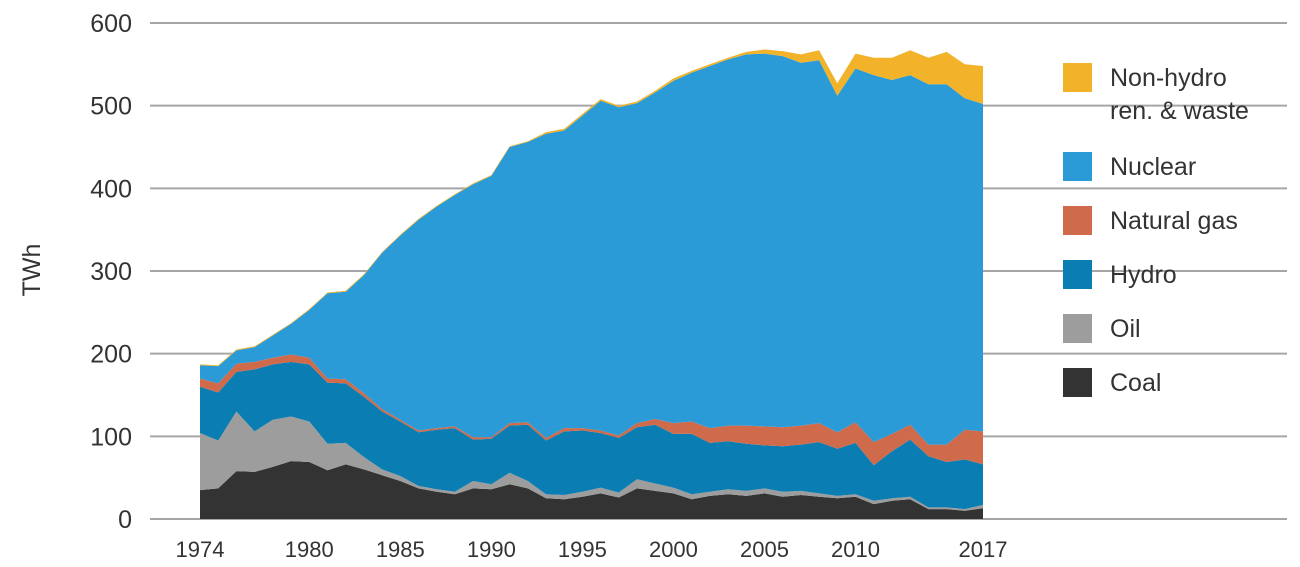 This screenshot has width=1300, height=567. Describe the element at coordinates (1143, 275) in the screenshot. I see `legend-label: Hydro` at that location.